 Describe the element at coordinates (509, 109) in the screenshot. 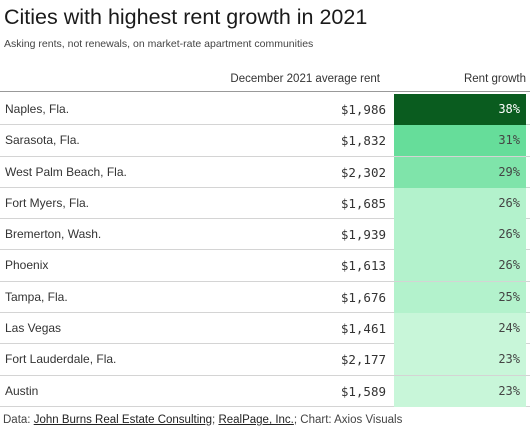

I see `rent-growth-value: 38%` at that location.